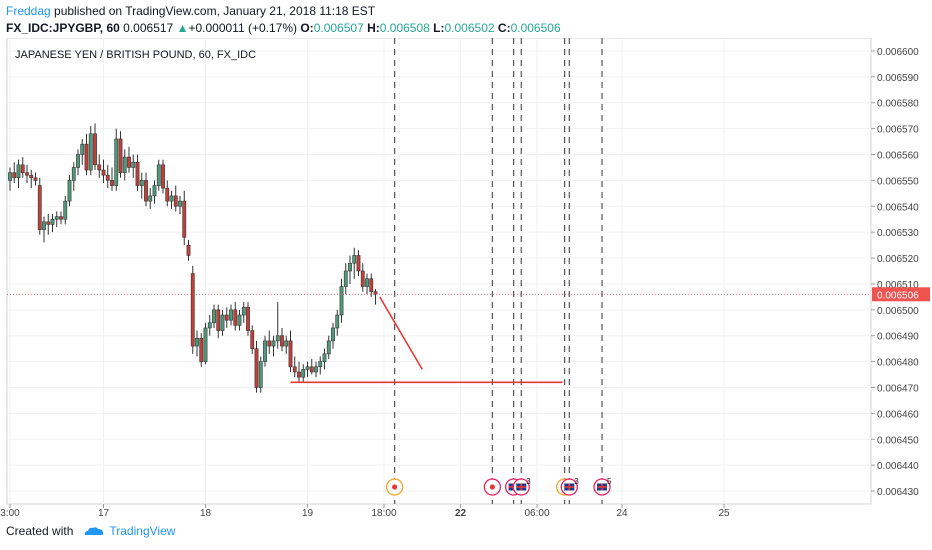 This screenshot has width=932, height=550. What do you see at coordinates (898, 207) in the screenshot?
I see `price-tick-label: 0.006540` at bounding box center [898, 207].